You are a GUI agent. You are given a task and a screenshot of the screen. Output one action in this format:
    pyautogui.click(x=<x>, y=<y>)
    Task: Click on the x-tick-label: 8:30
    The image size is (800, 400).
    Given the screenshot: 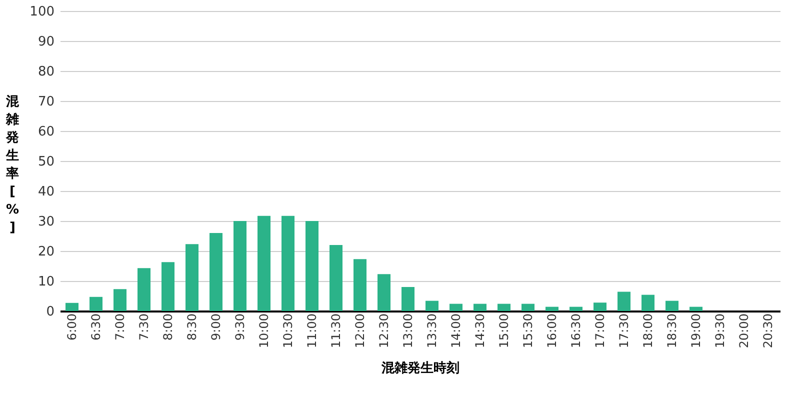 What is the action you would take?
    pyautogui.click(x=192, y=327)
    